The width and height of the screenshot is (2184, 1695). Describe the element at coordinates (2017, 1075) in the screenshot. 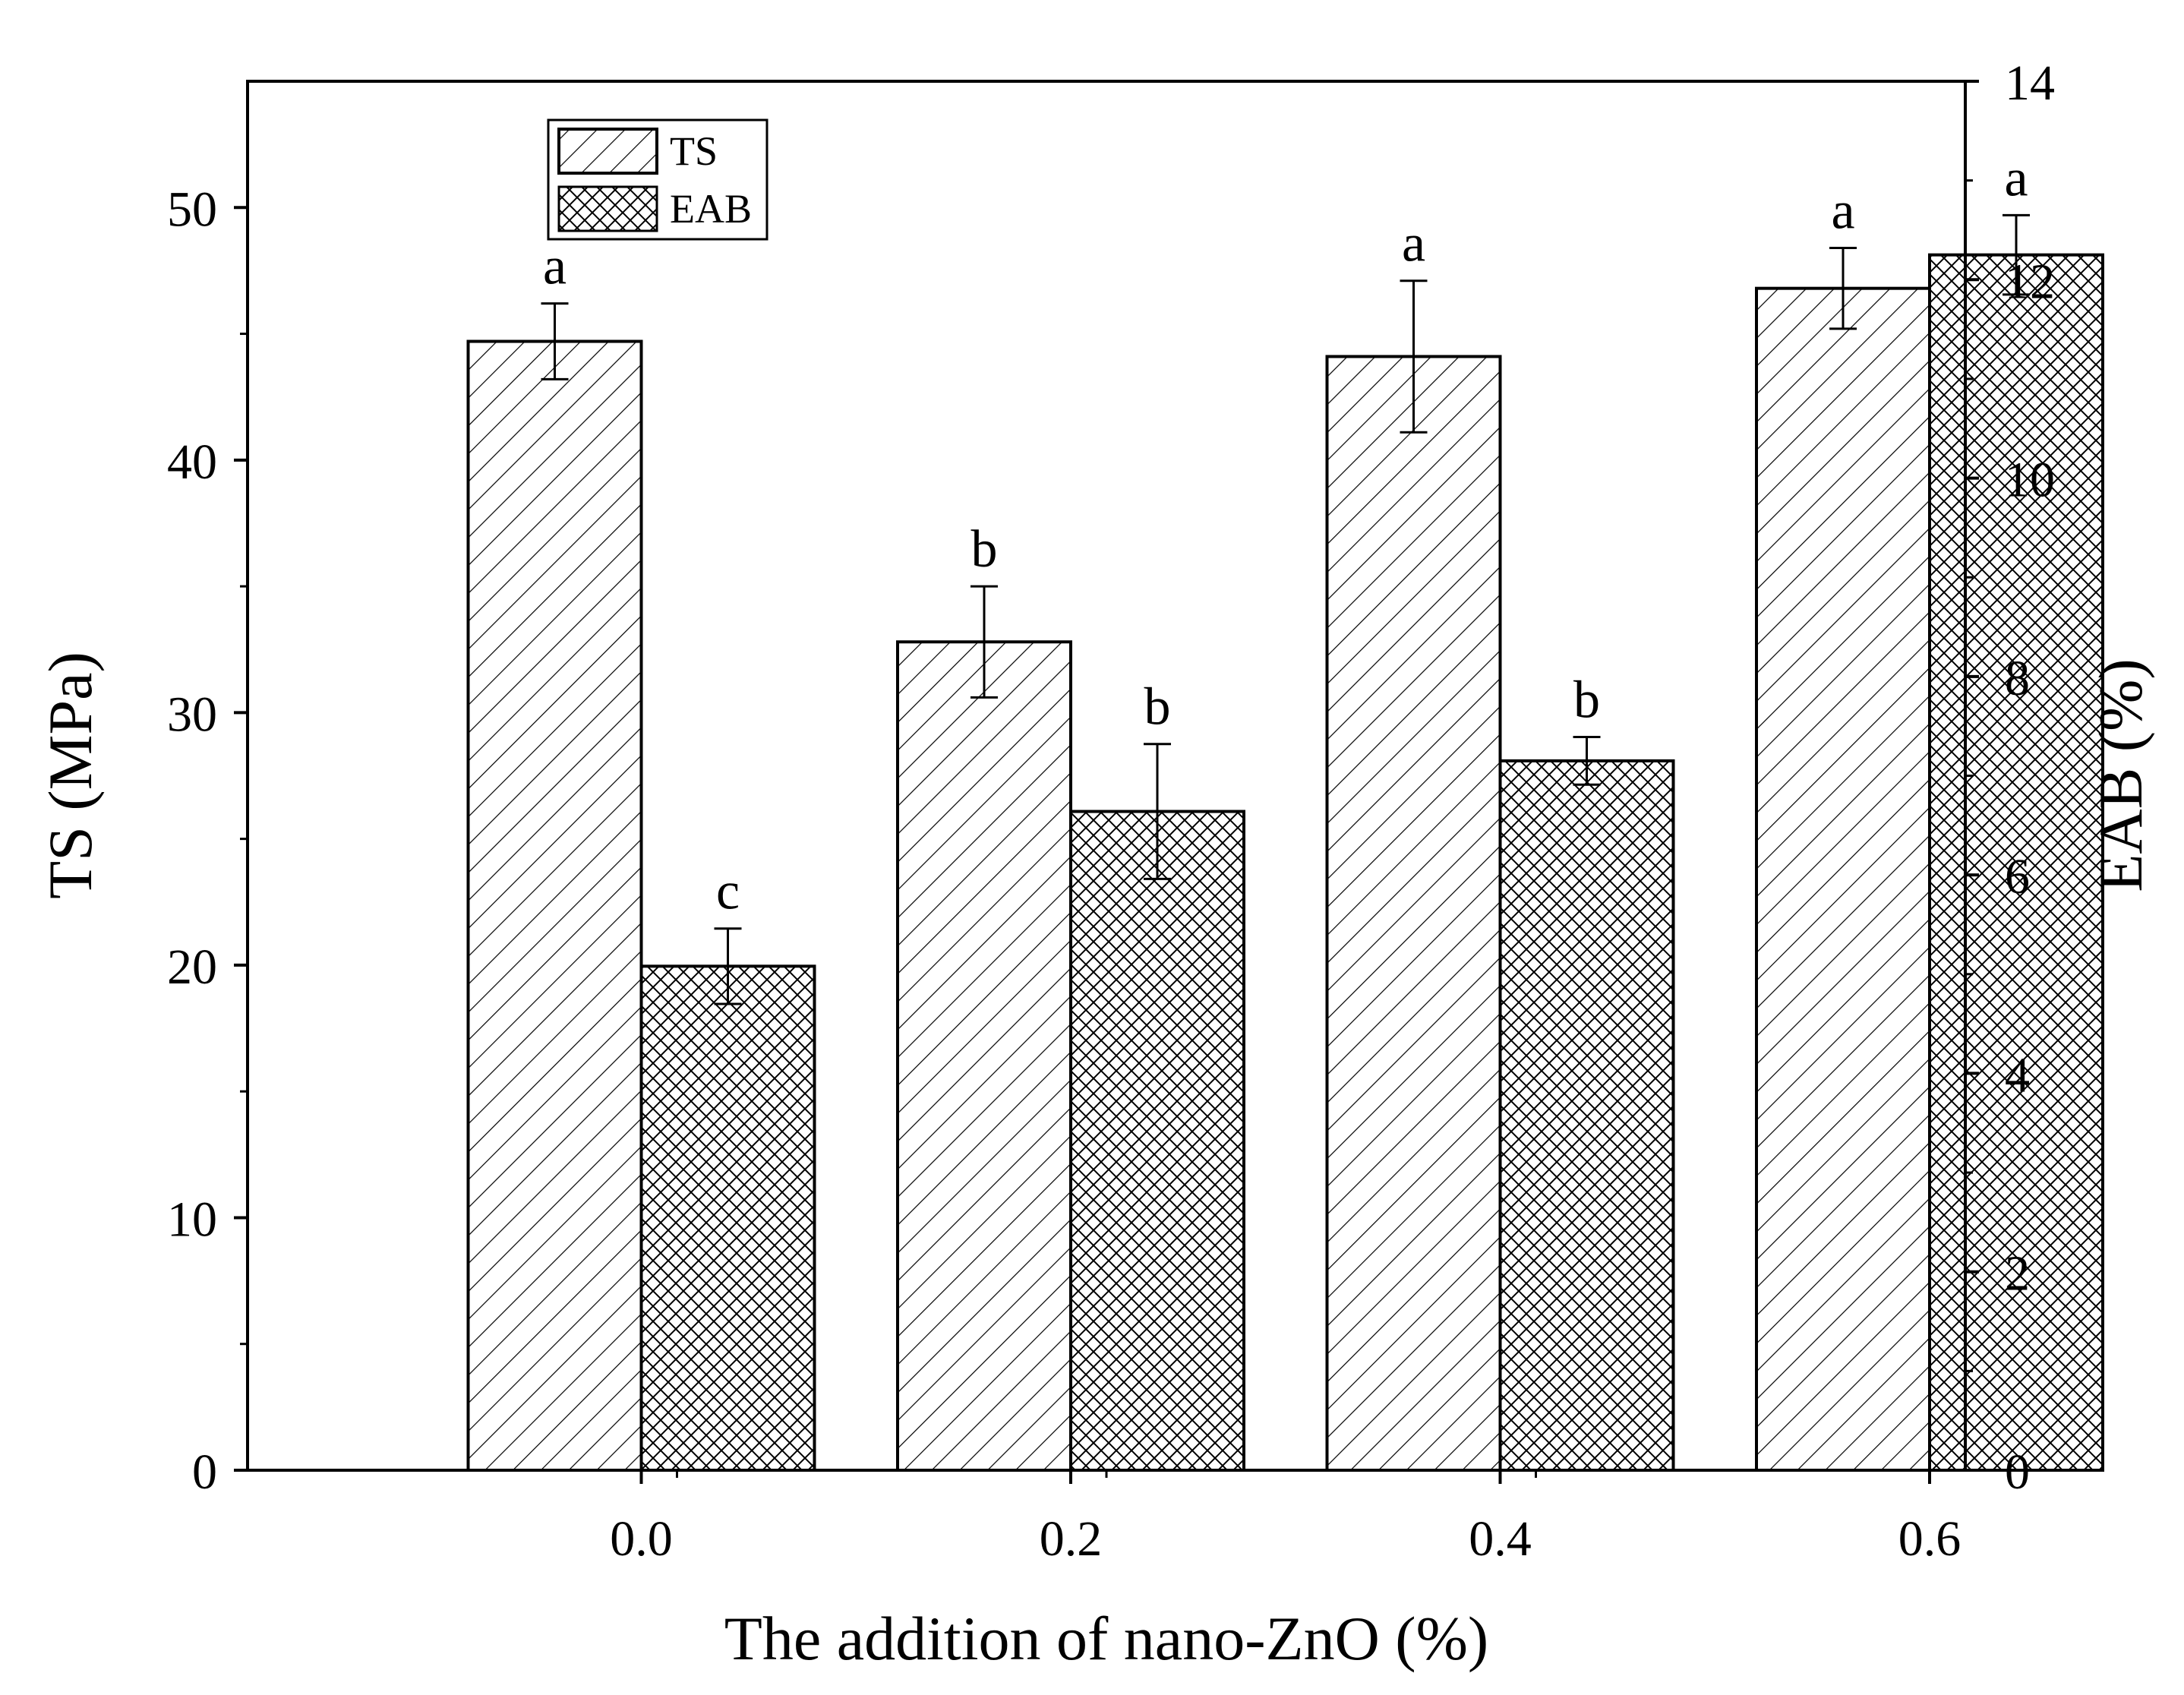

I see `y-tick-label-right-4: 4` at that location.